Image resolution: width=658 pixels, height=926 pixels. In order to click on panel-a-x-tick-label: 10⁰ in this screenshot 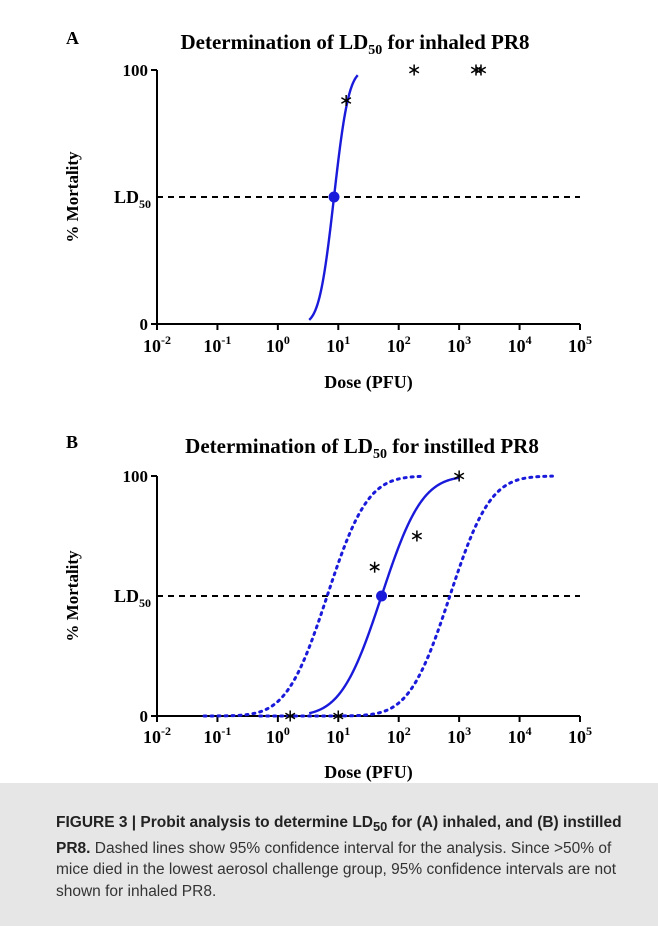, I will do `click(278, 344)`.